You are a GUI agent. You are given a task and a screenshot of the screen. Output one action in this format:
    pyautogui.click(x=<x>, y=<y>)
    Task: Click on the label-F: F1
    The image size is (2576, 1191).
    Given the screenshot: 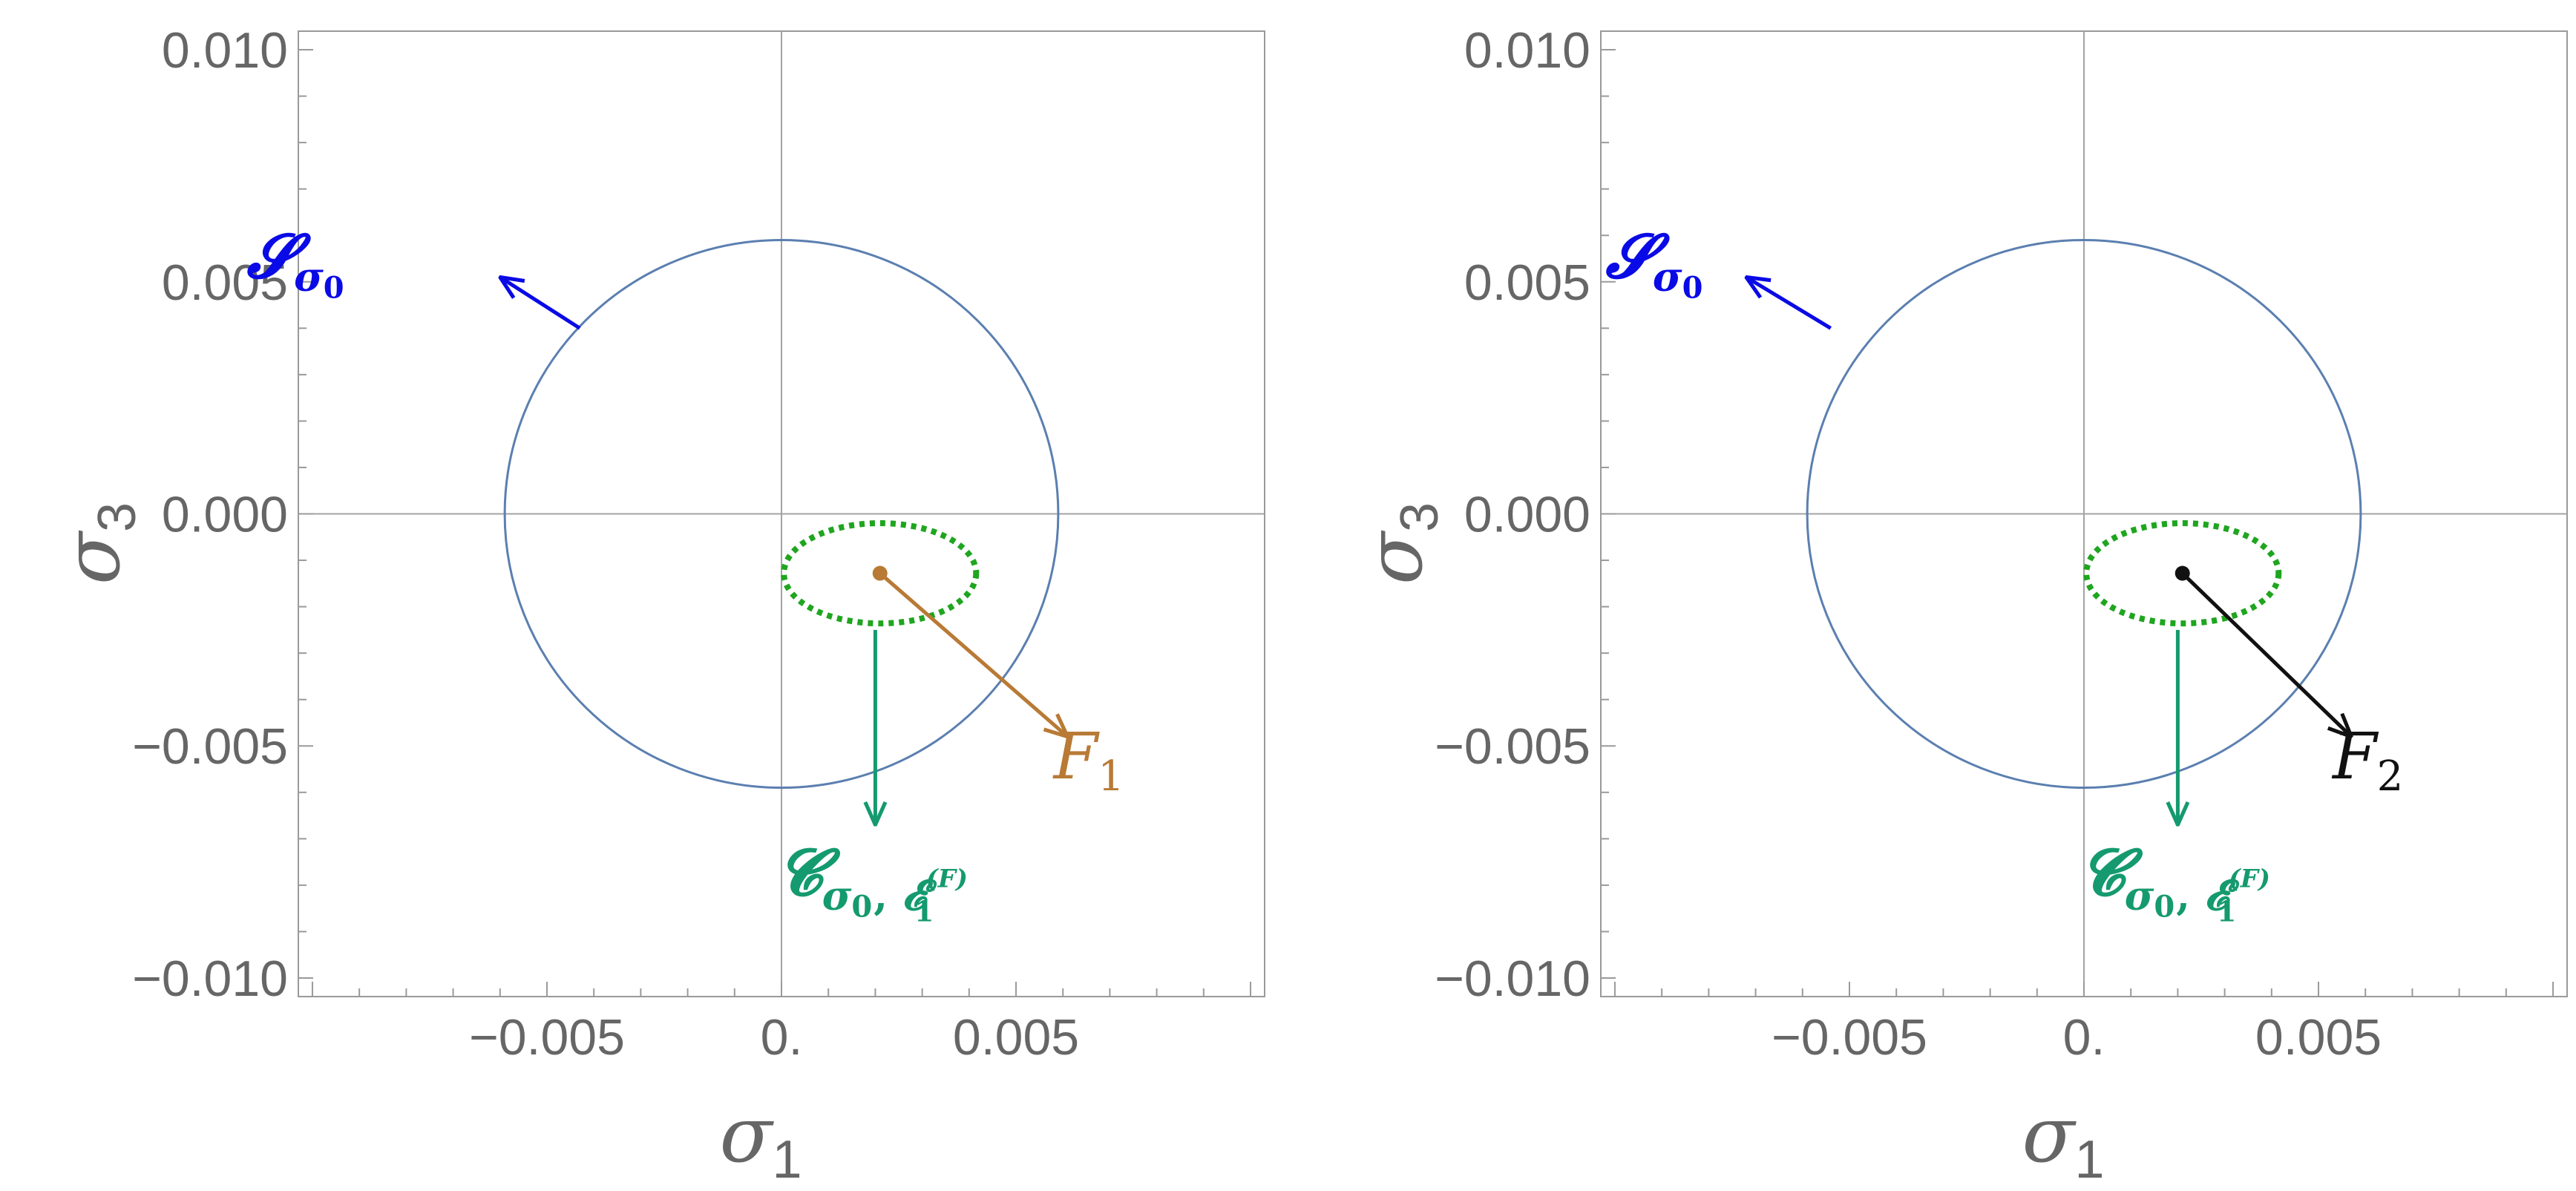 What is the action you would take?
    pyautogui.click(x=1088, y=760)
    